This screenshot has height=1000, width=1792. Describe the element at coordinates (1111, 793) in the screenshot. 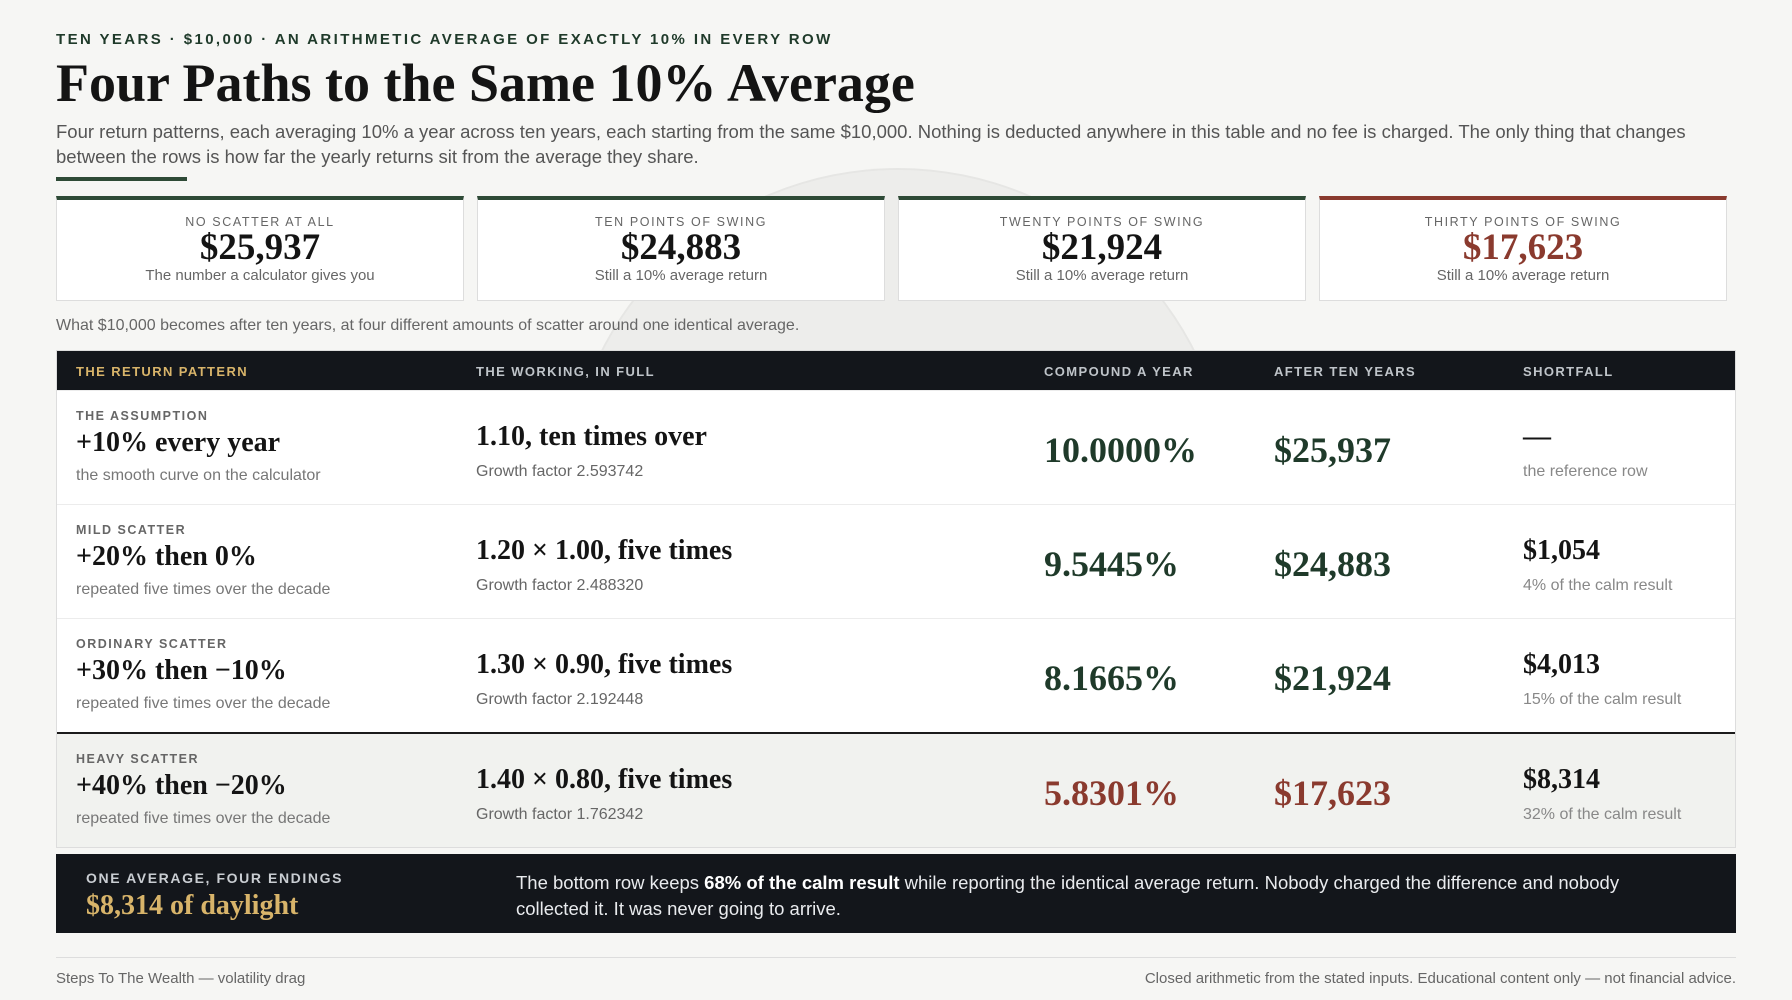

I see `compound-rate: 5.8301%` at that location.